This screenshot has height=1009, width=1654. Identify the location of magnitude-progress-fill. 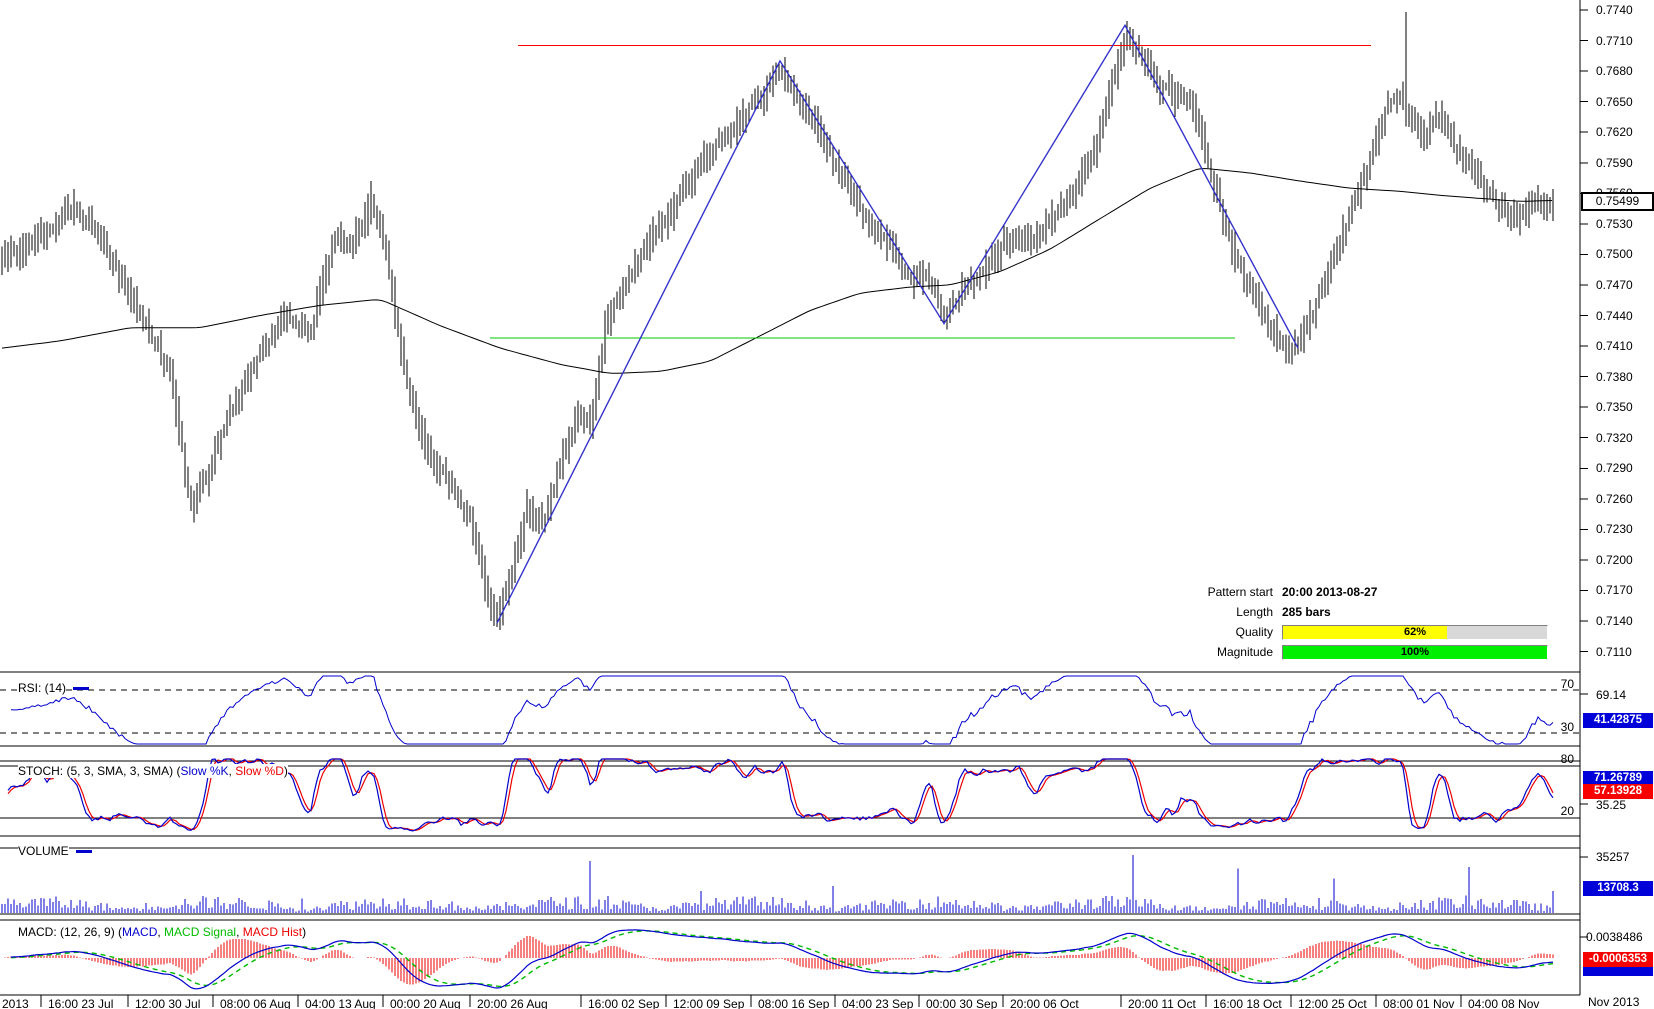
(1415, 652).